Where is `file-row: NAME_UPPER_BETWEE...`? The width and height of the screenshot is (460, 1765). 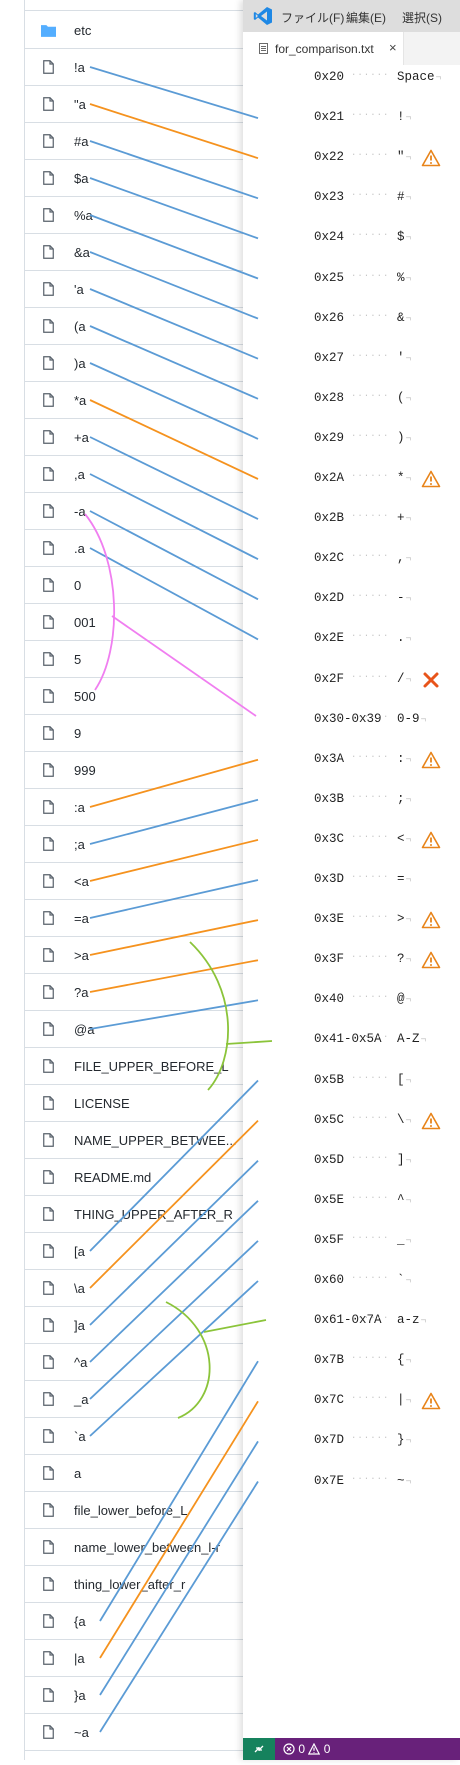 file-row: NAME_UPPER_BETWEE... is located at coordinates (146, 1140).